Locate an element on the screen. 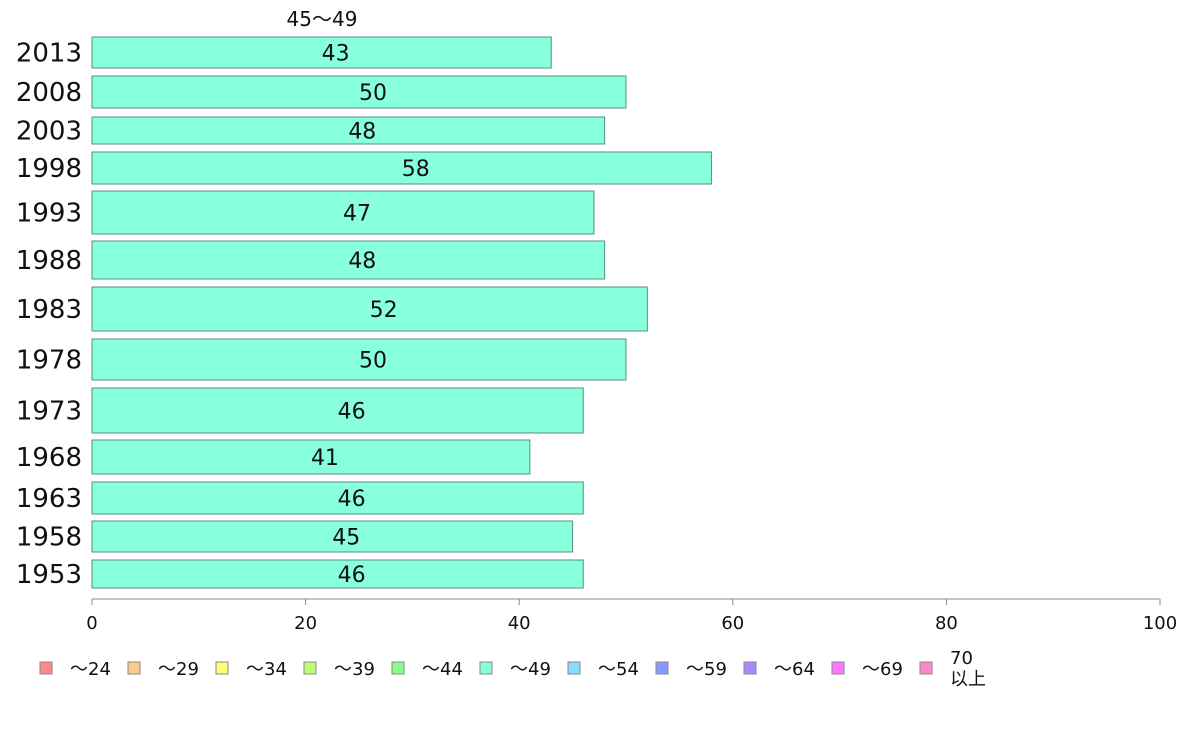 The height and width of the screenshot is (736, 1188). legend-item: 〜29 is located at coordinates (163, 669).